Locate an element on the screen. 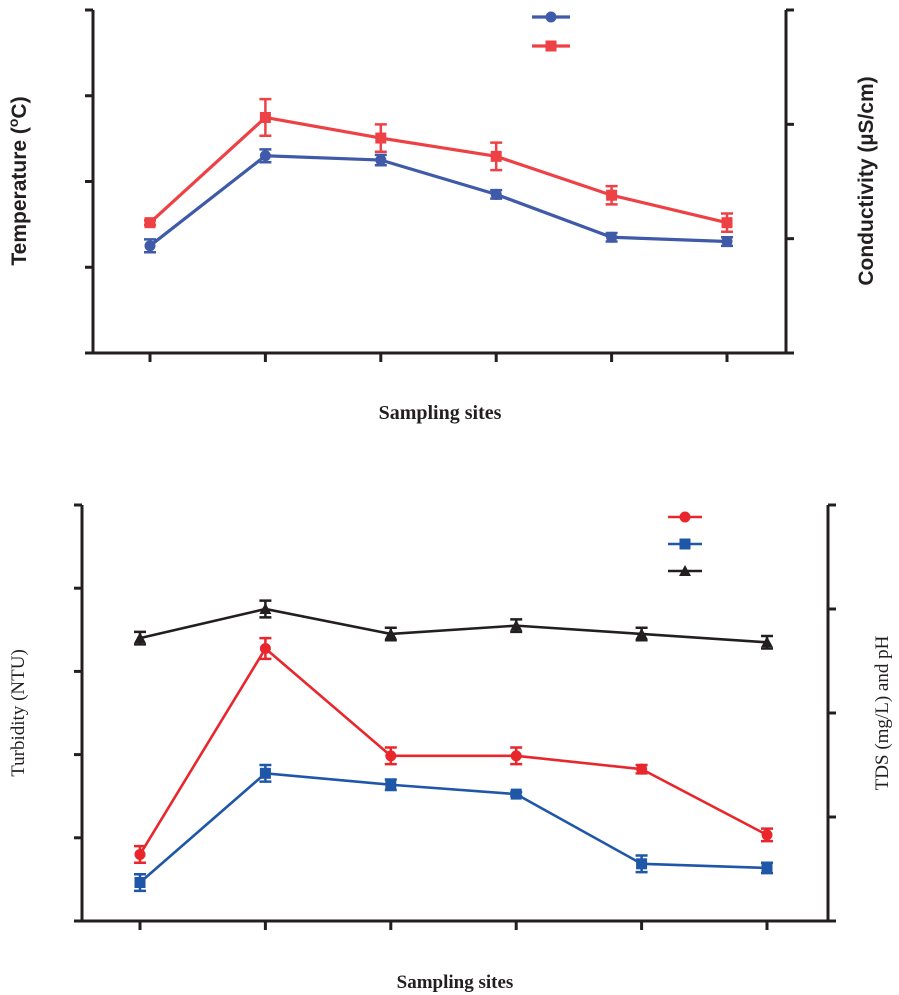 This screenshot has width=899, height=995. legend-marker-temperature is located at coordinates (551, 17).